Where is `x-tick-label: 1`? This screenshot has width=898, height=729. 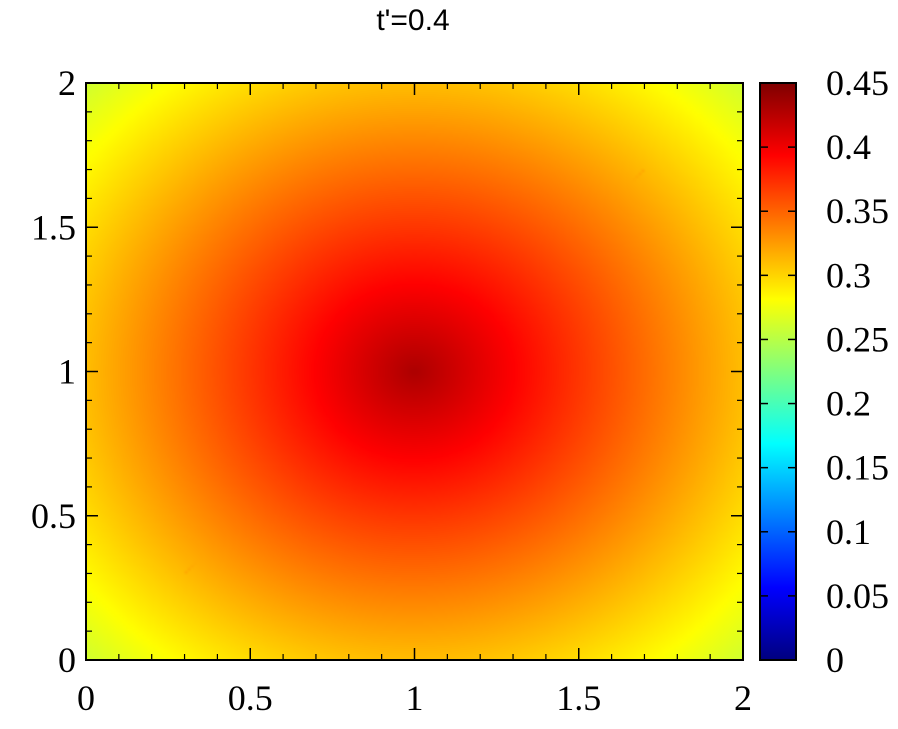 x-tick-label: 1 is located at coordinates (415, 698).